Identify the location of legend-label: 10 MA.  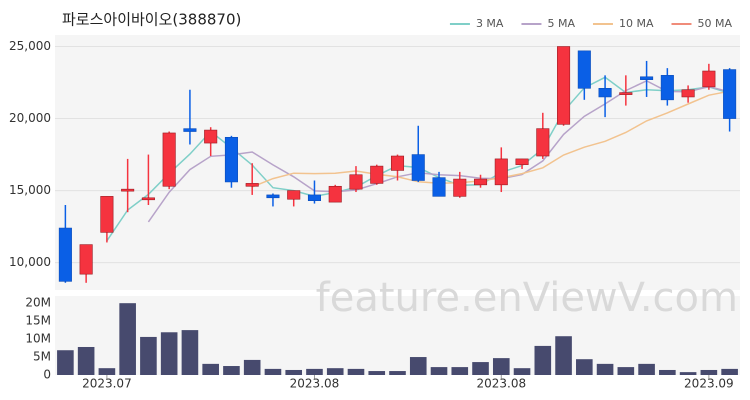
(636, 23).